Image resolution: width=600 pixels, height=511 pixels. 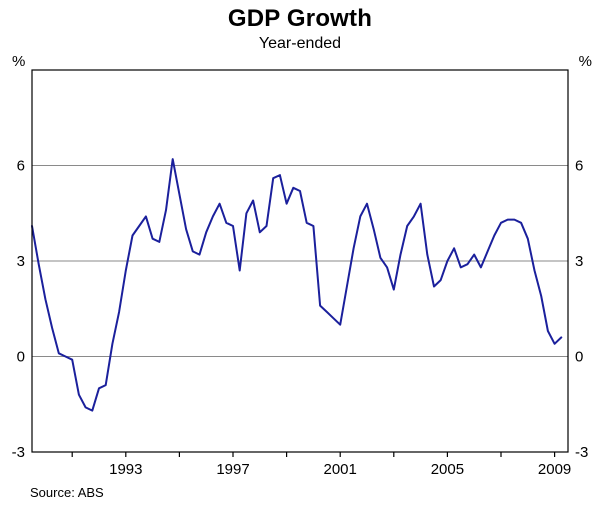 What do you see at coordinates (447, 469) in the screenshot?
I see `x-axis-tick-label: 2005` at bounding box center [447, 469].